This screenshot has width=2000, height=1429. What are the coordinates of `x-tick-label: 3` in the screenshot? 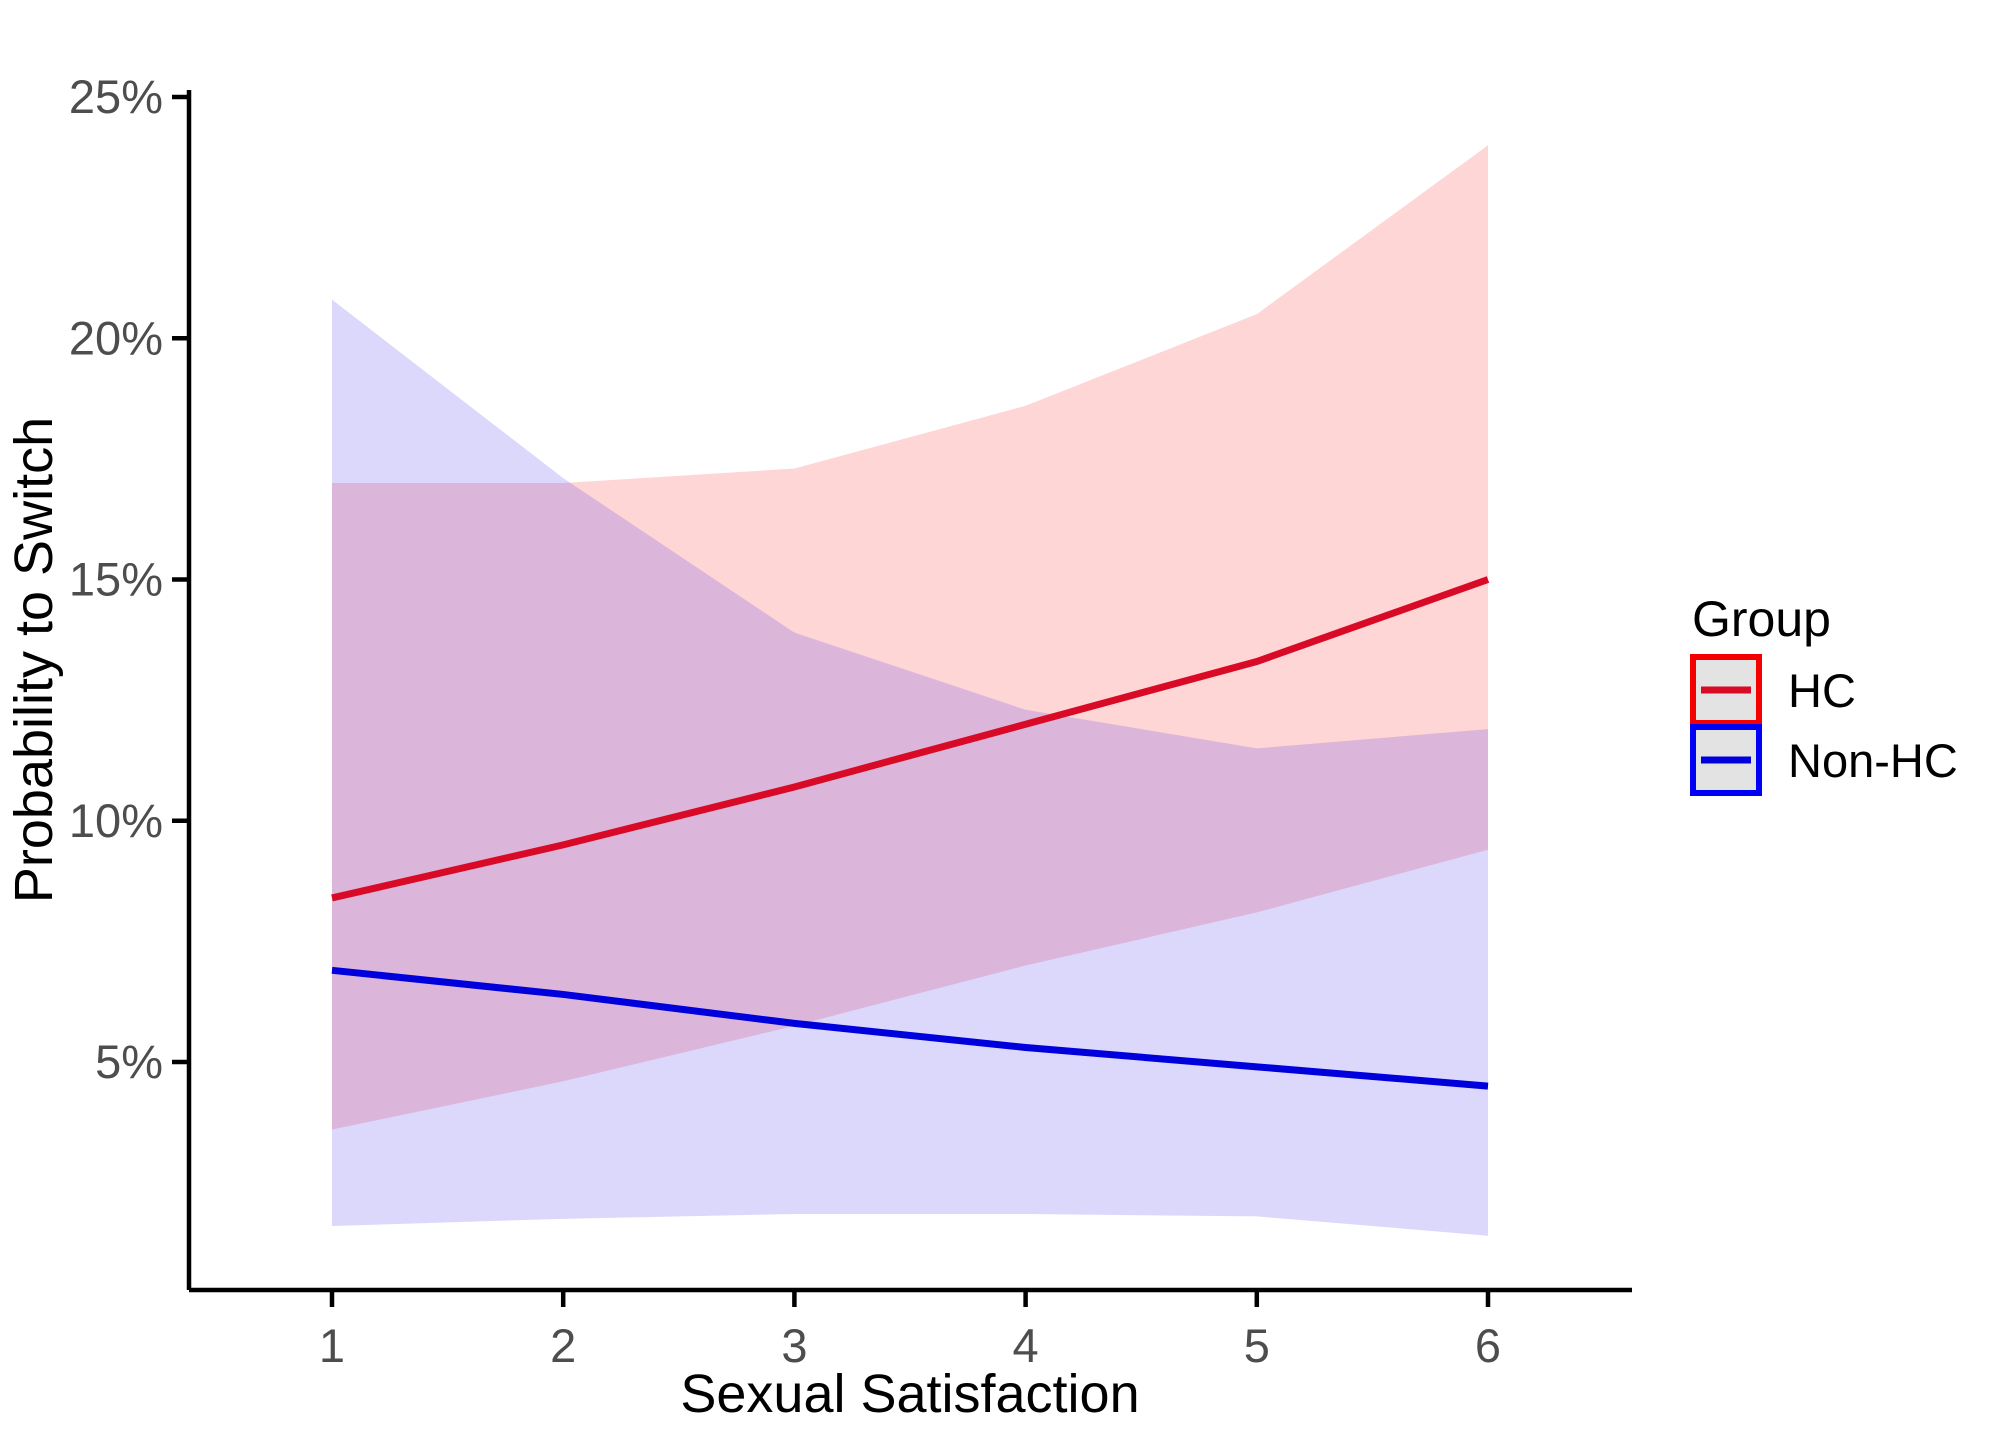 It's located at (794, 1345).